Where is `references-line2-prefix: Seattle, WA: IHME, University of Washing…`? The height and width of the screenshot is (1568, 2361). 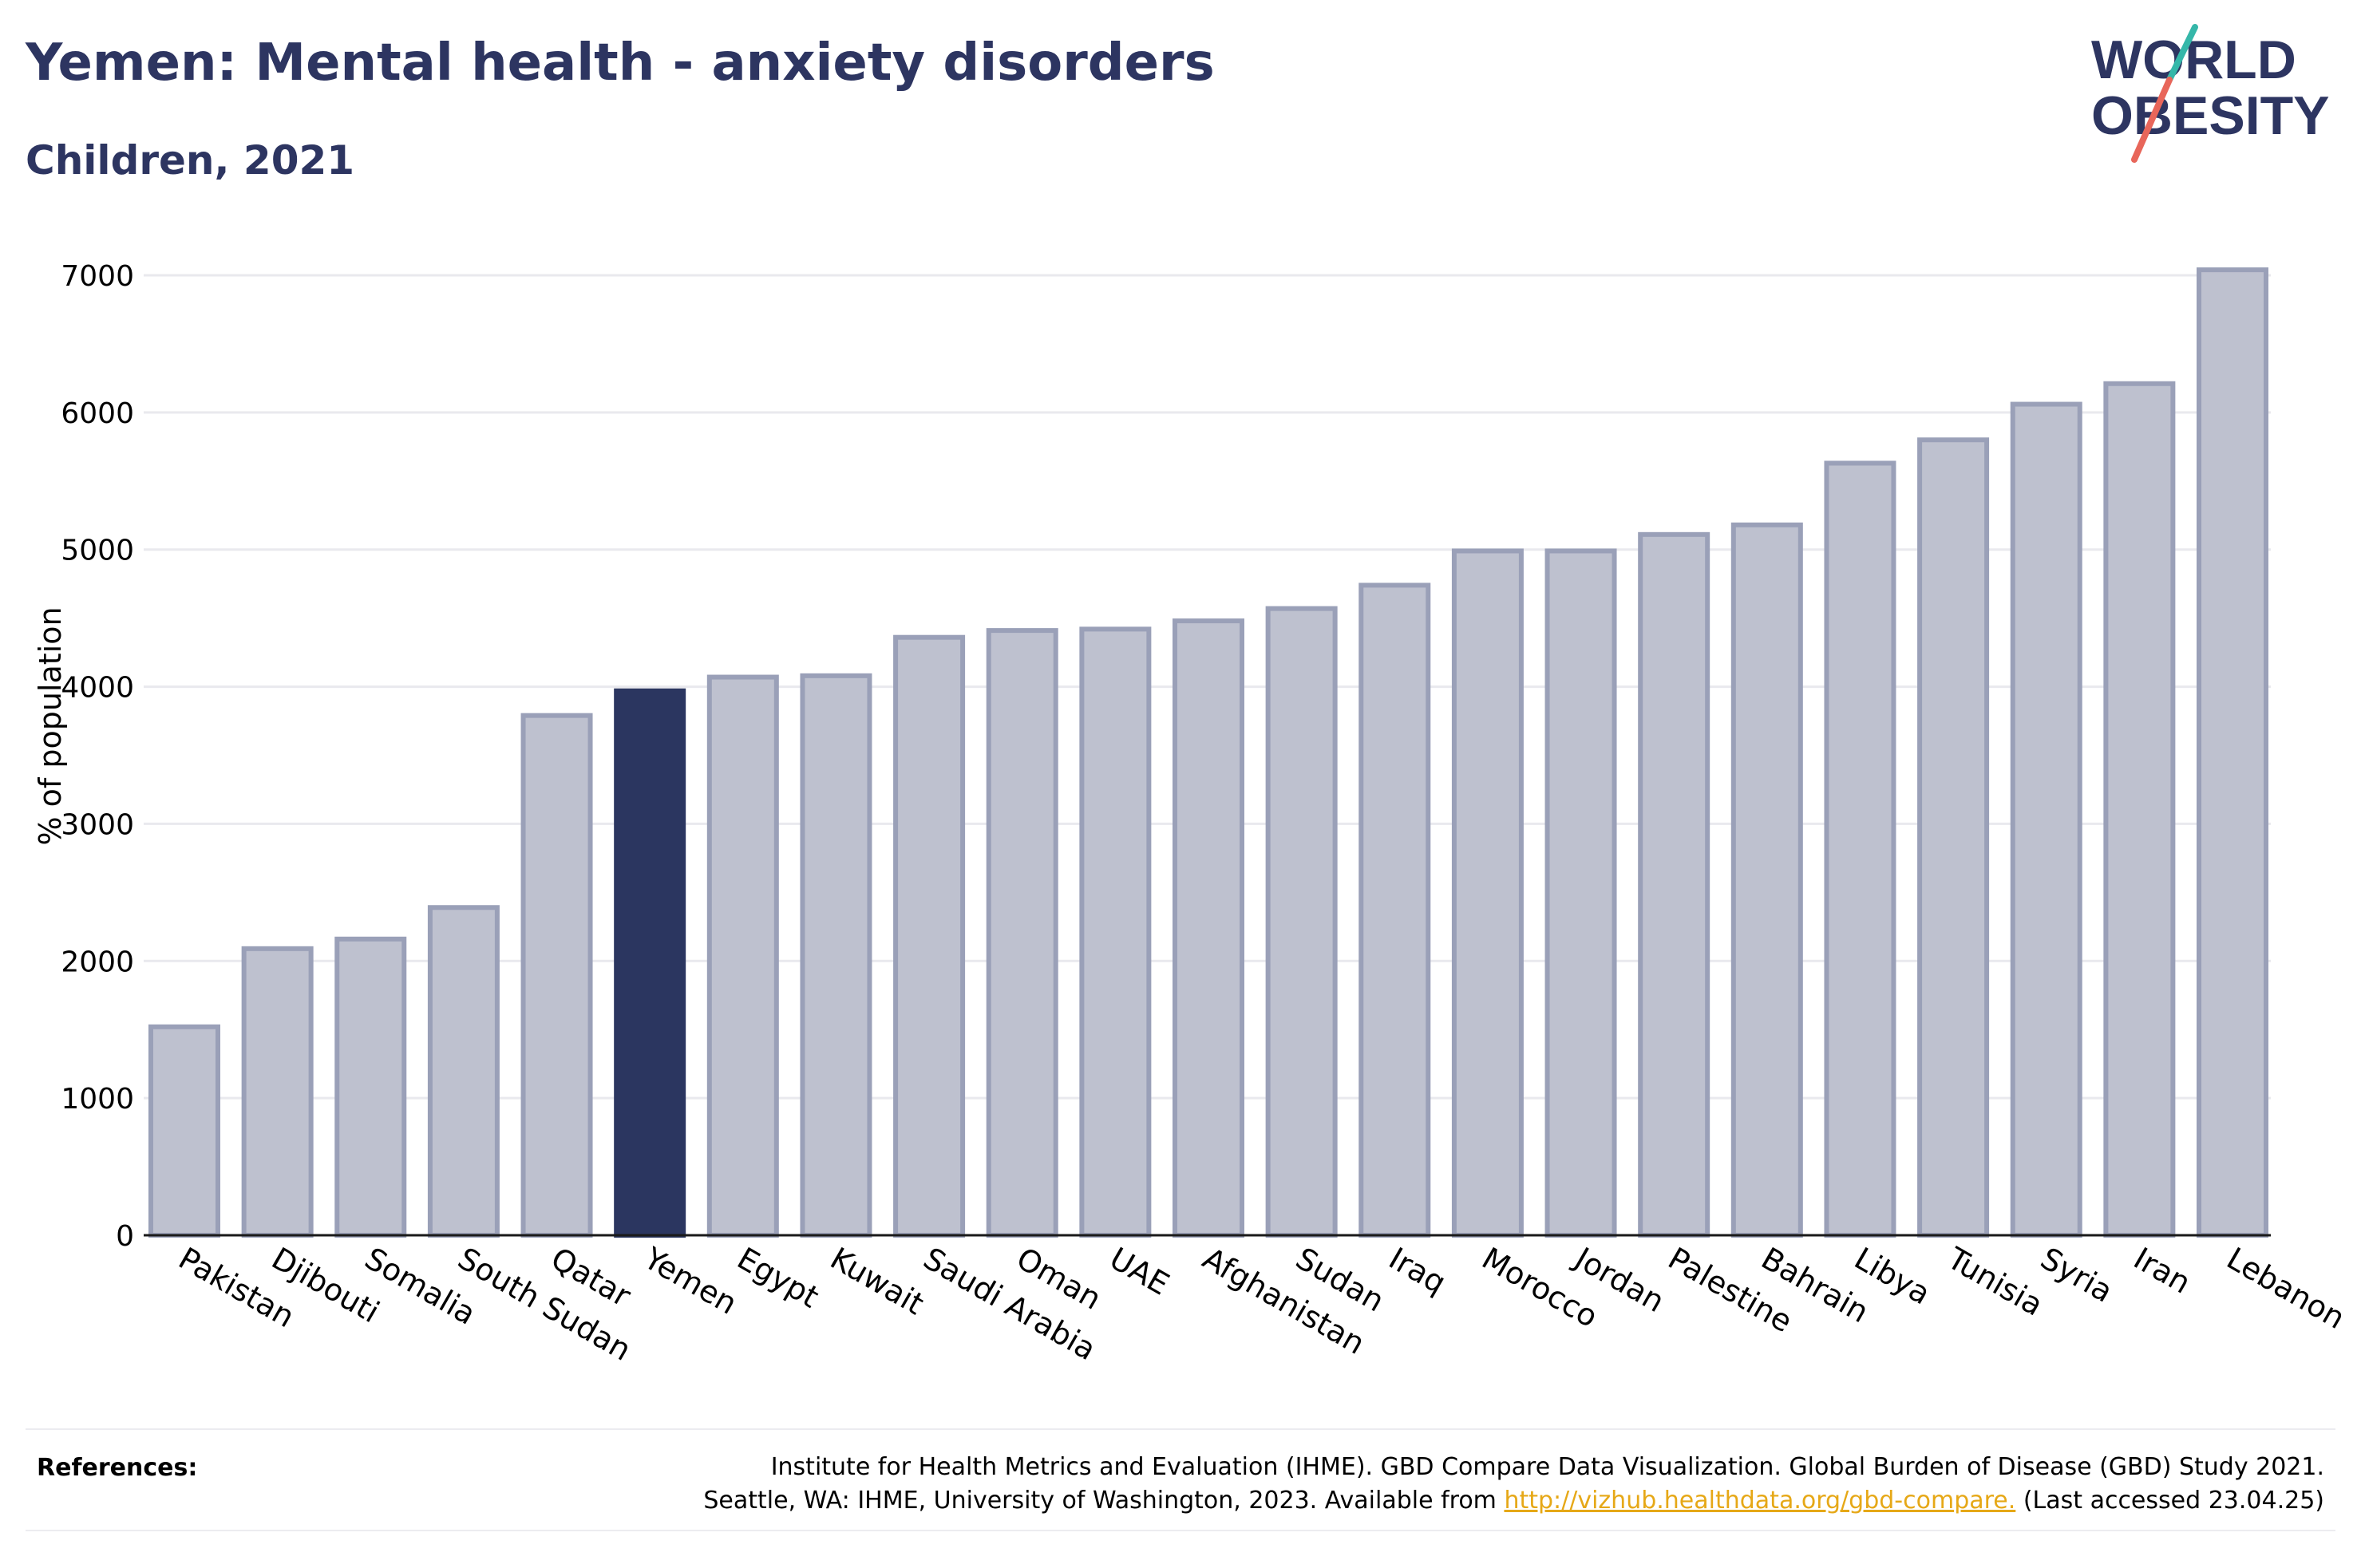
references-line2-prefix: Seattle, WA: IHME, University of Washing… is located at coordinates (1104, 1501).